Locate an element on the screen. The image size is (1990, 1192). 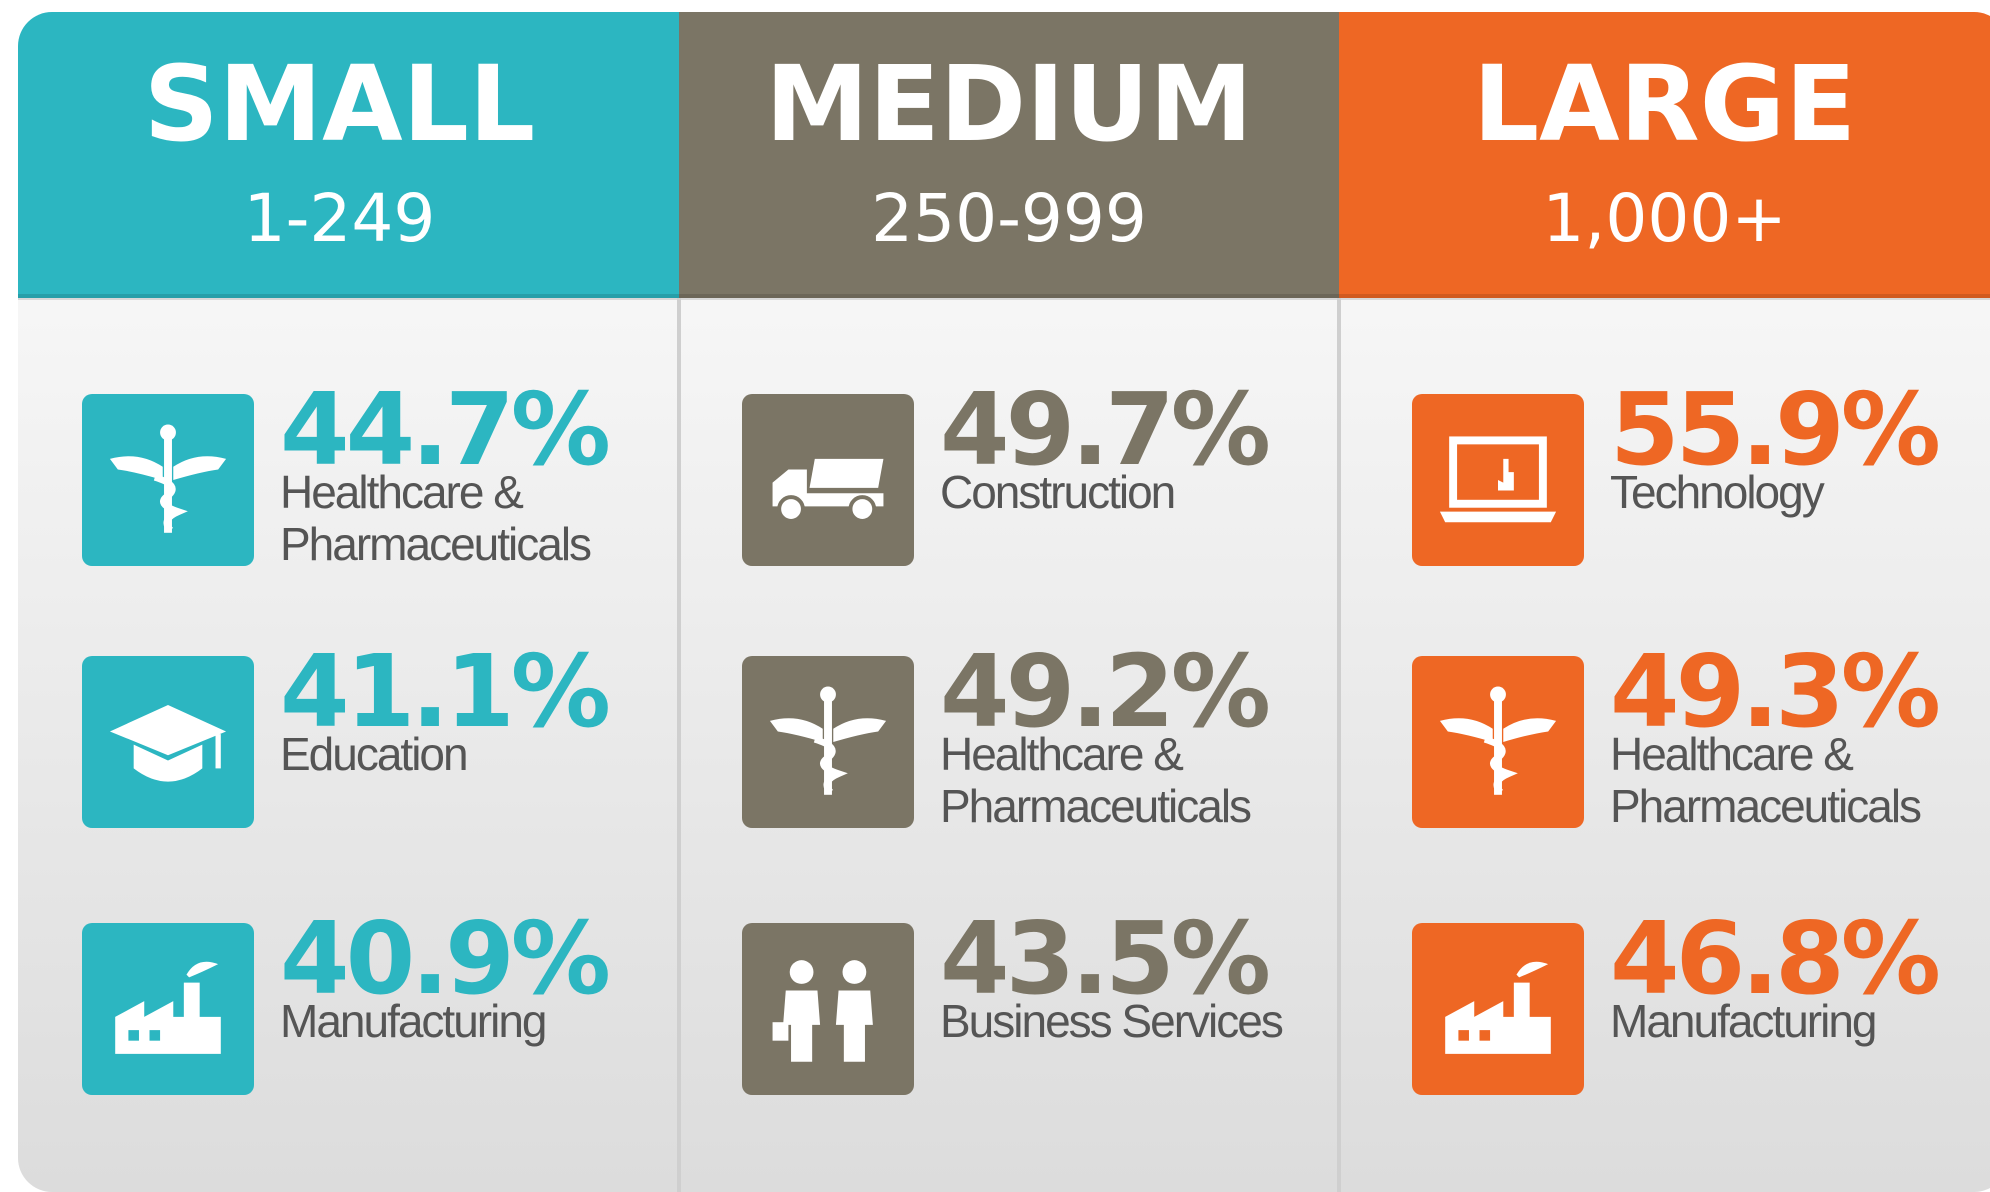
percentage: 49.7% is located at coordinates (1104, 429).